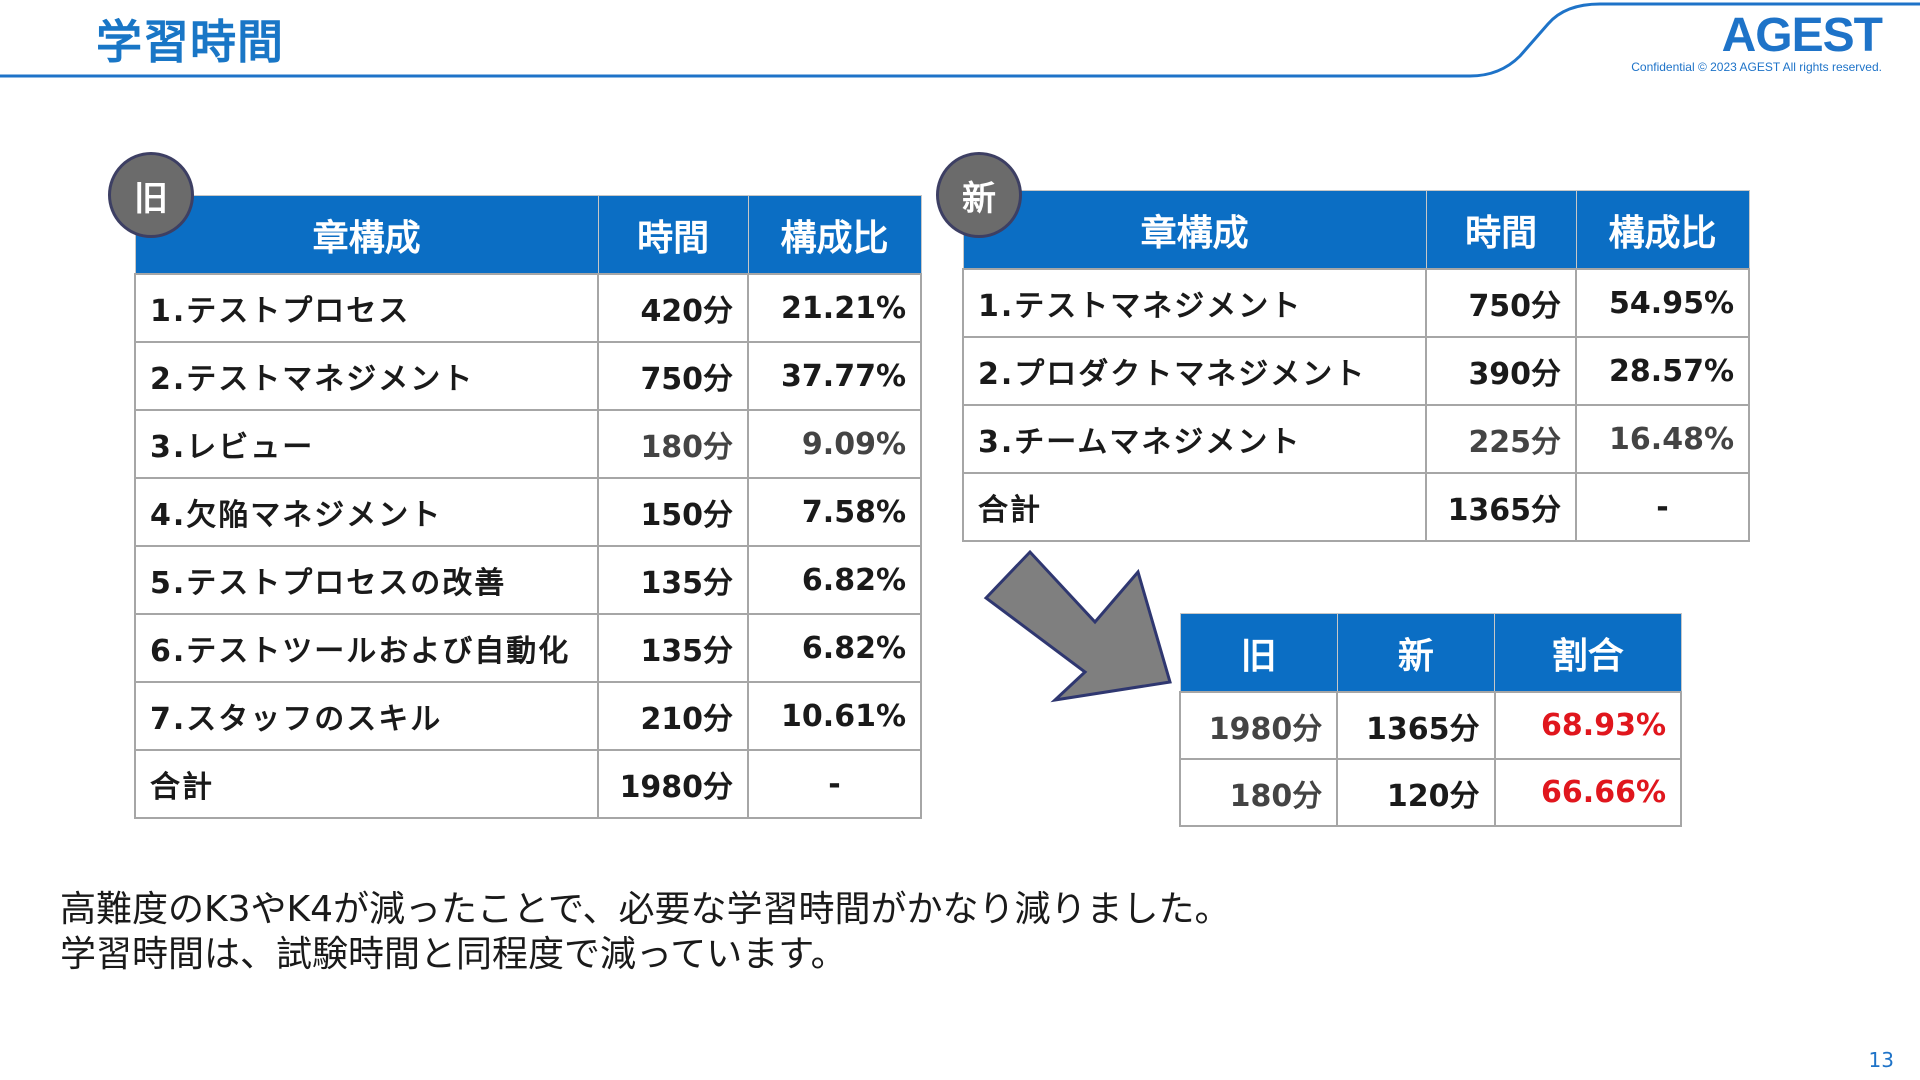 The width and height of the screenshot is (1920, 1080). I want to click on header-percent: 割合, so click(1588, 653).